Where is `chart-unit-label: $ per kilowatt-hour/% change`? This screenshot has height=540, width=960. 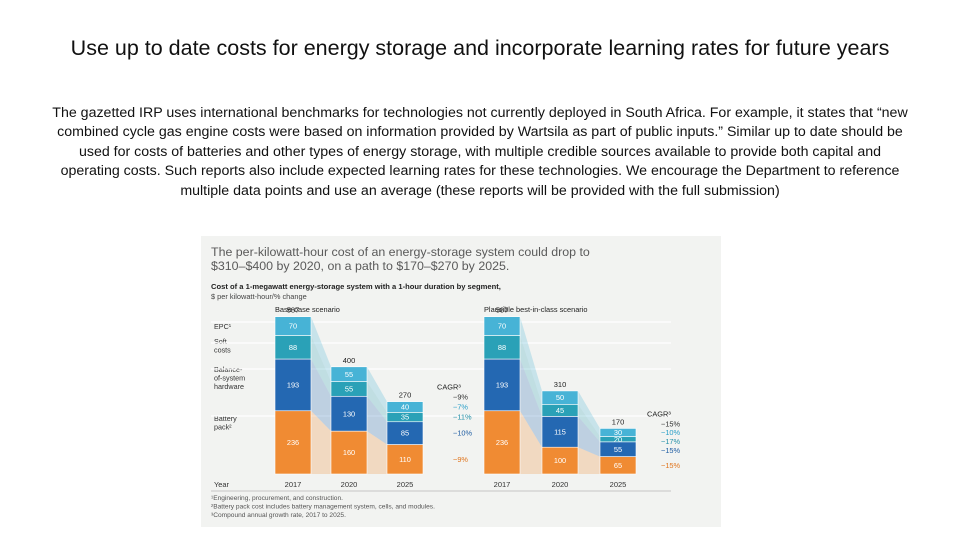
chart-unit-label: $ per kilowatt-hour/% change is located at coordinates (259, 296).